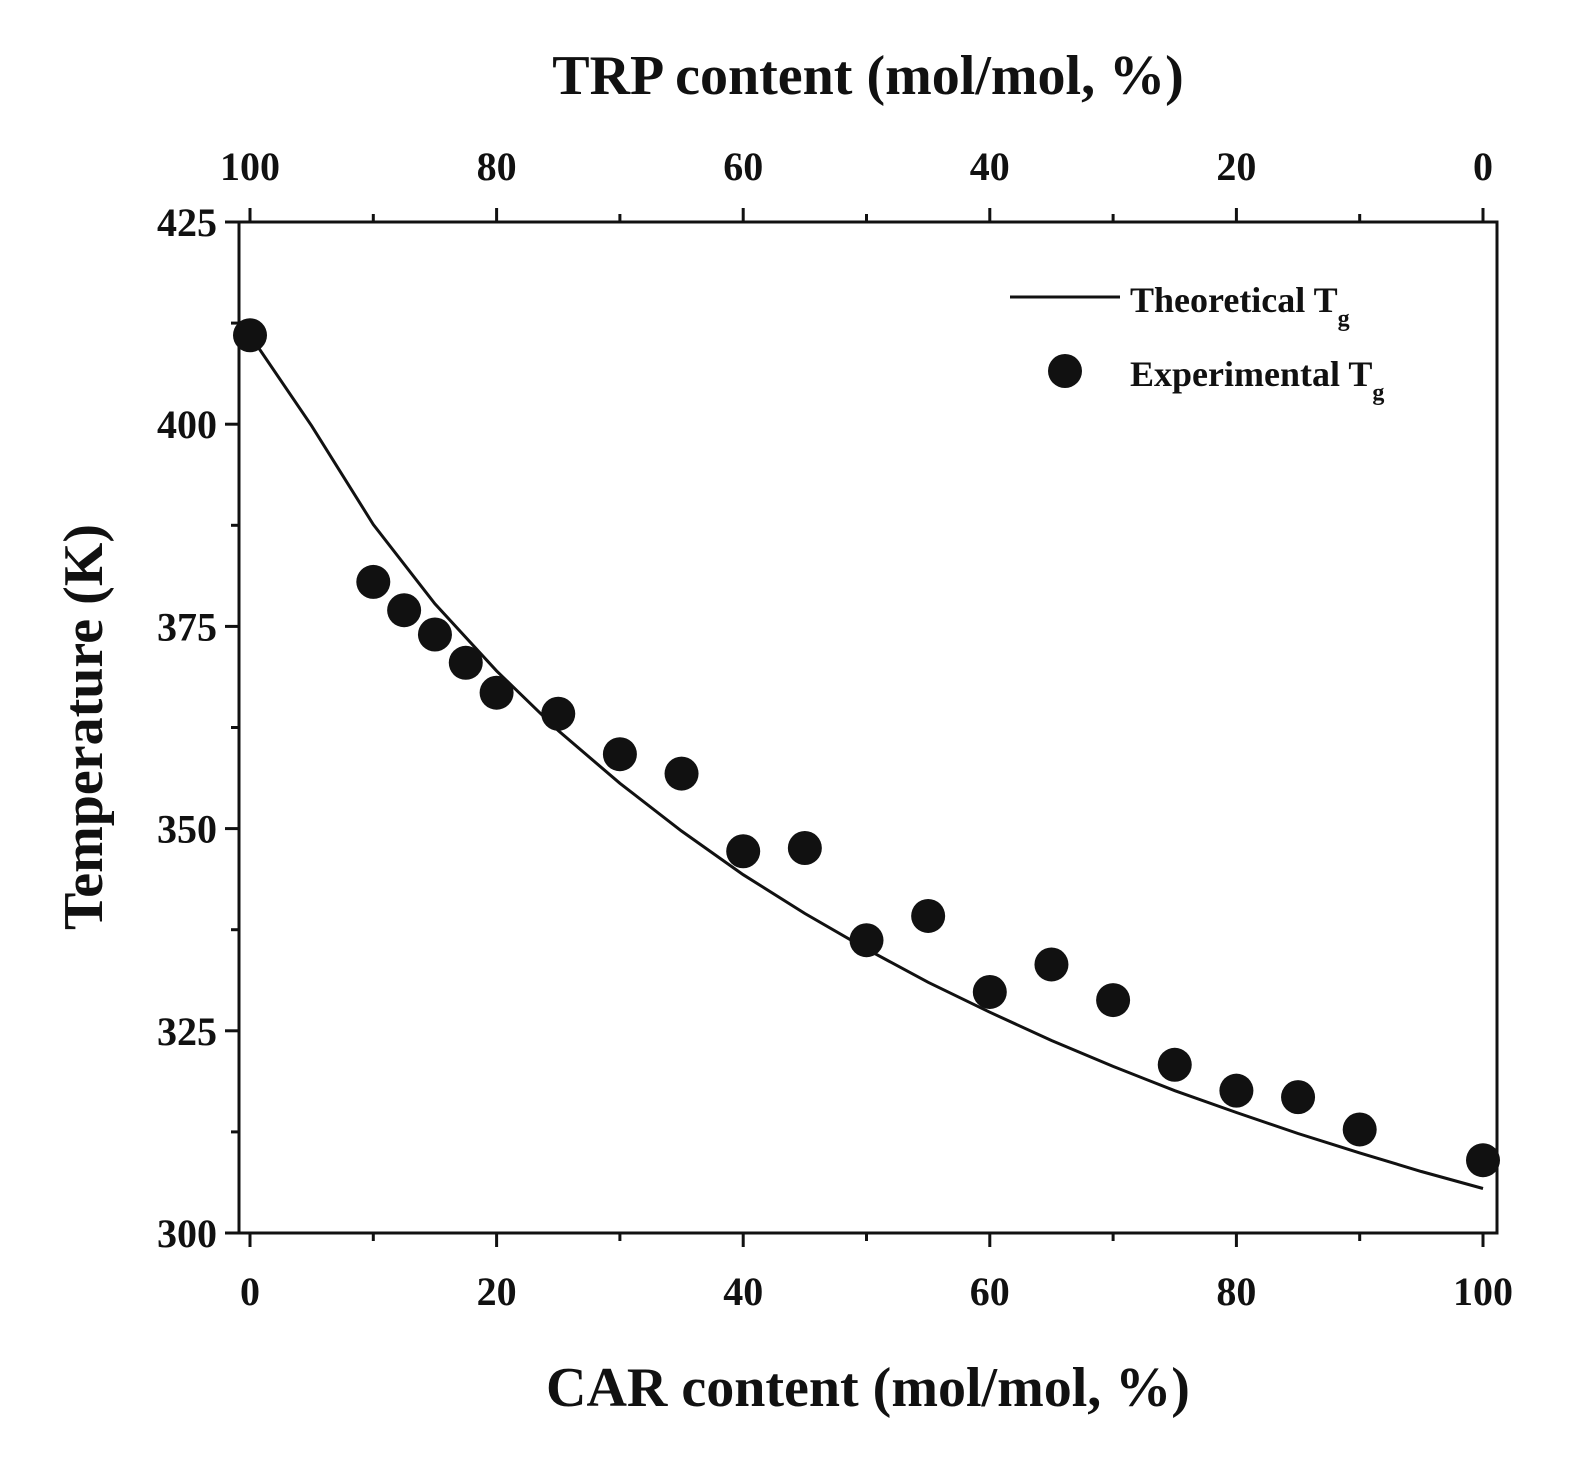 This screenshot has height=1465, width=1581. I want to click on y-tick-label: 350, so click(187, 829).